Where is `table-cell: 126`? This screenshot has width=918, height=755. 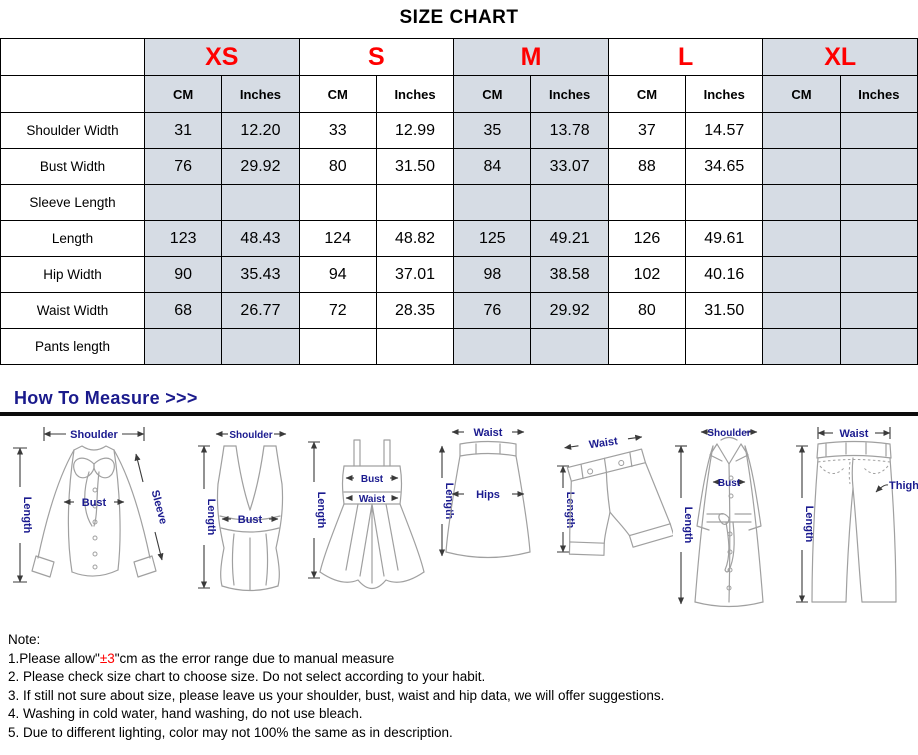
table-cell: 126 is located at coordinates (647, 238).